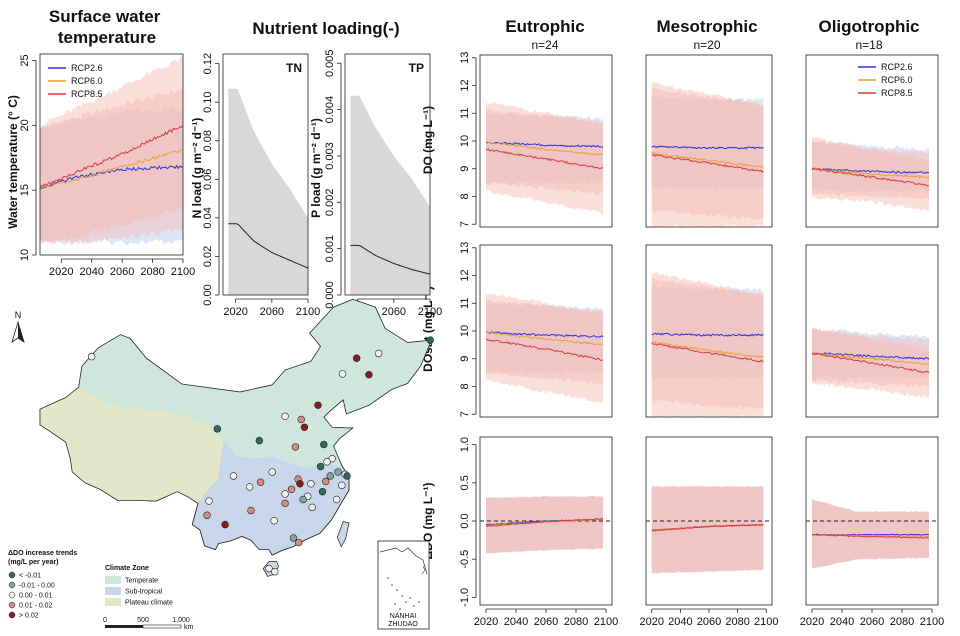 The width and height of the screenshot is (960, 636). Describe the element at coordinates (465, 196) in the screenshot. I see `y-tick-label: 8` at that location.